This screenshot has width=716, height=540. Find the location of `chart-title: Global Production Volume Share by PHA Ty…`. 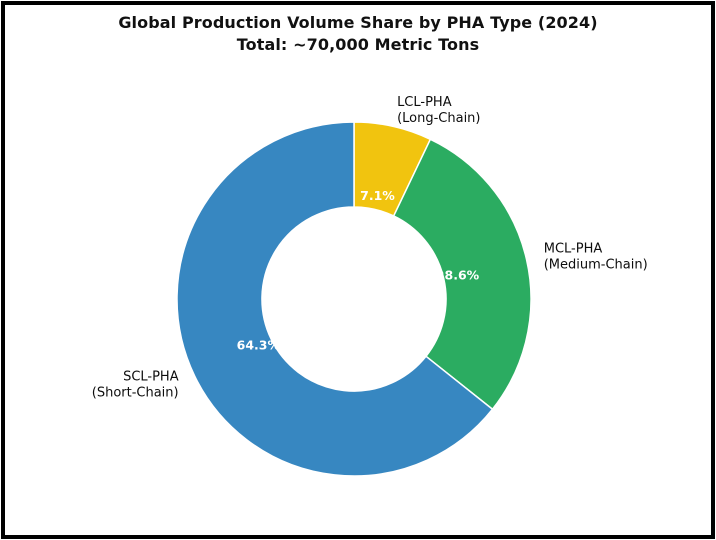

chart-title: Global Production Volume Share by PHA Ty… is located at coordinates (358, 22).